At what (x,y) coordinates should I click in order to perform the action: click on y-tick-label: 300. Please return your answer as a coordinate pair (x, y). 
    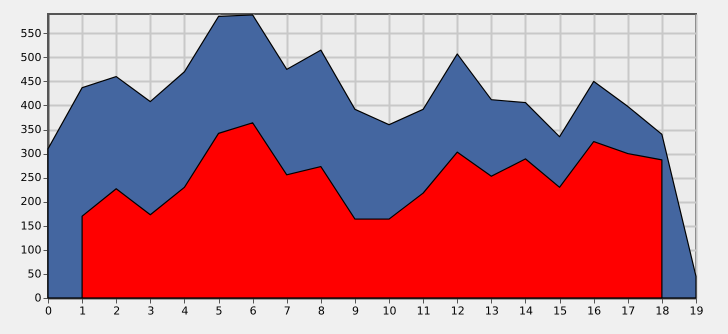
    Looking at the image, I should click on (31, 153).